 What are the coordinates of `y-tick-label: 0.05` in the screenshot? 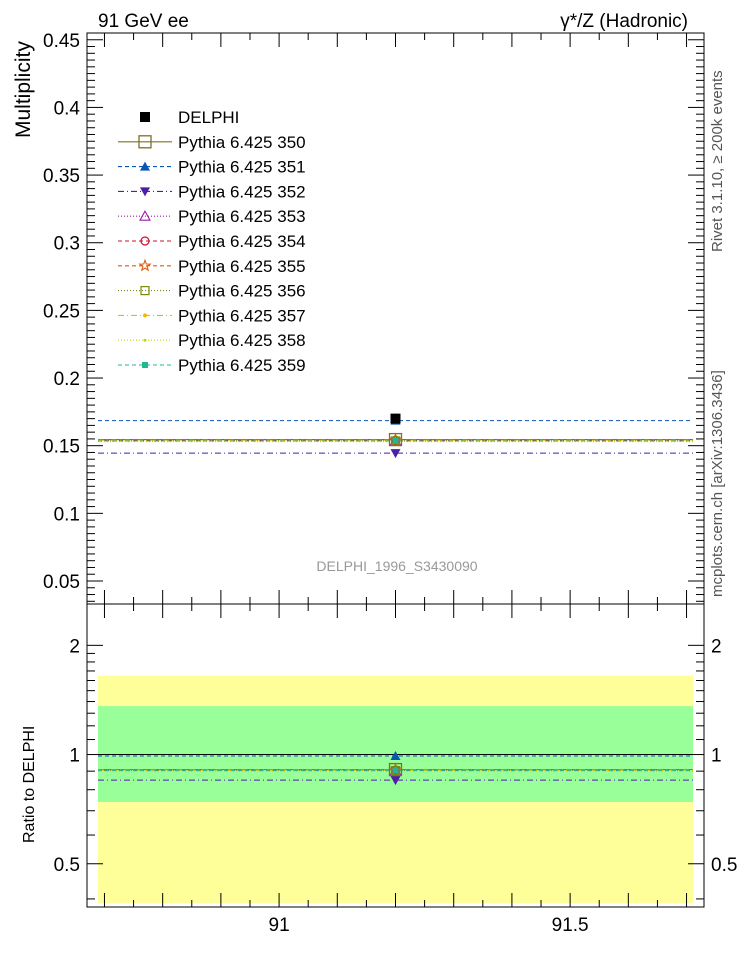 It's located at (61, 582).